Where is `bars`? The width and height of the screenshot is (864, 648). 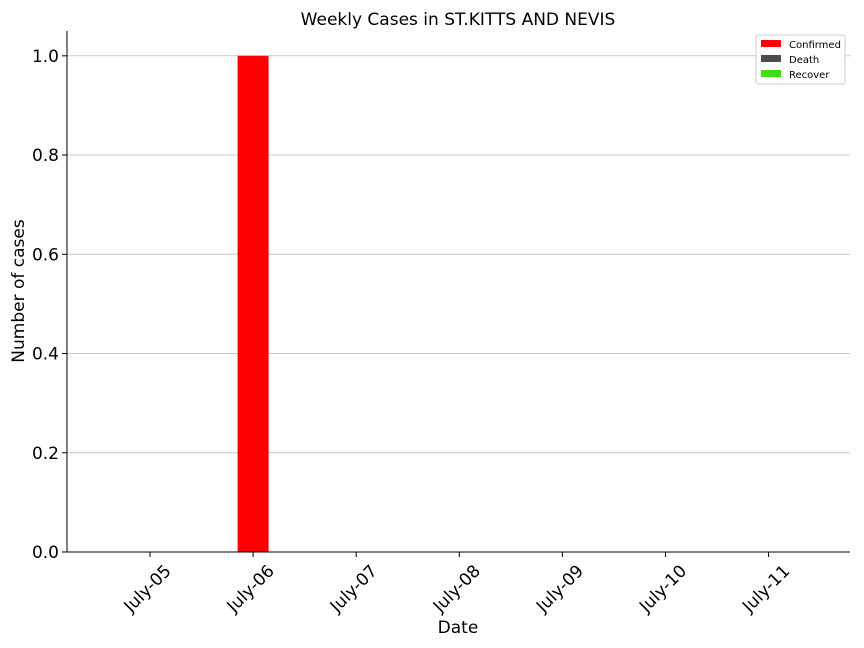
bars is located at coordinates (253, 304).